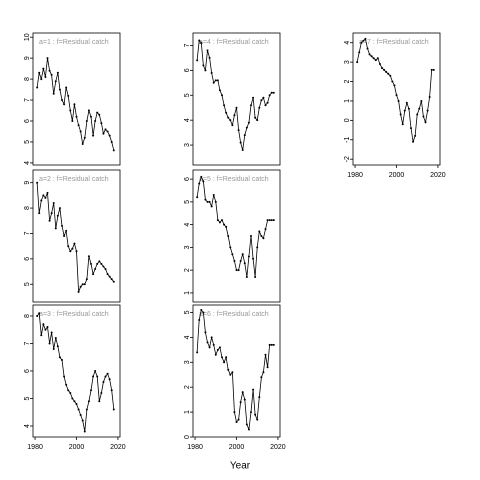 The height and width of the screenshot is (480, 480). Describe the element at coordinates (234, 179) in the screenshot. I see `panel-title: a=5 : f=Residual catch` at that location.